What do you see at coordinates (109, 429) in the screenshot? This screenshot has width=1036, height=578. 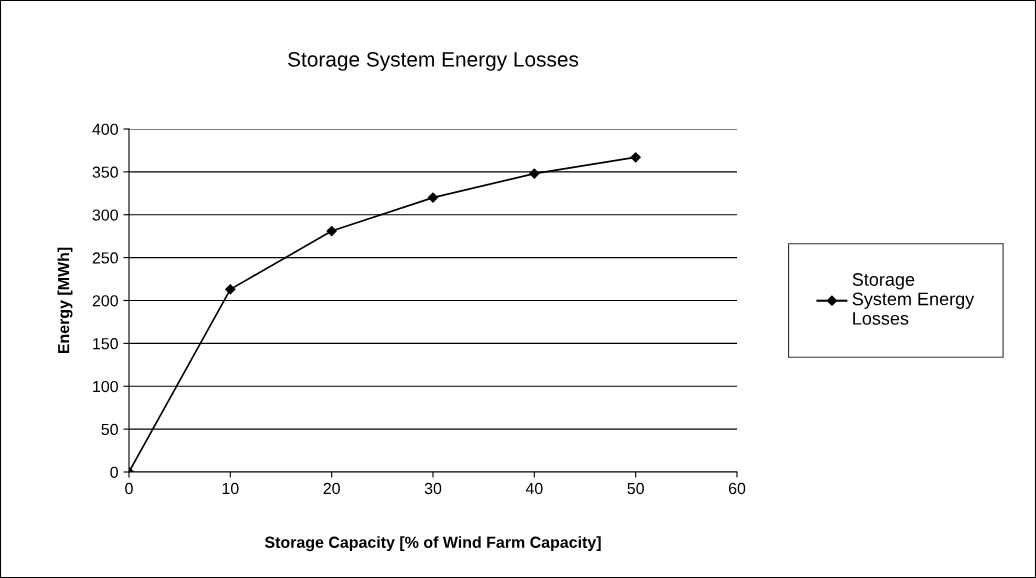 I see `y-tick-label: 50` at bounding box center [109, 429].